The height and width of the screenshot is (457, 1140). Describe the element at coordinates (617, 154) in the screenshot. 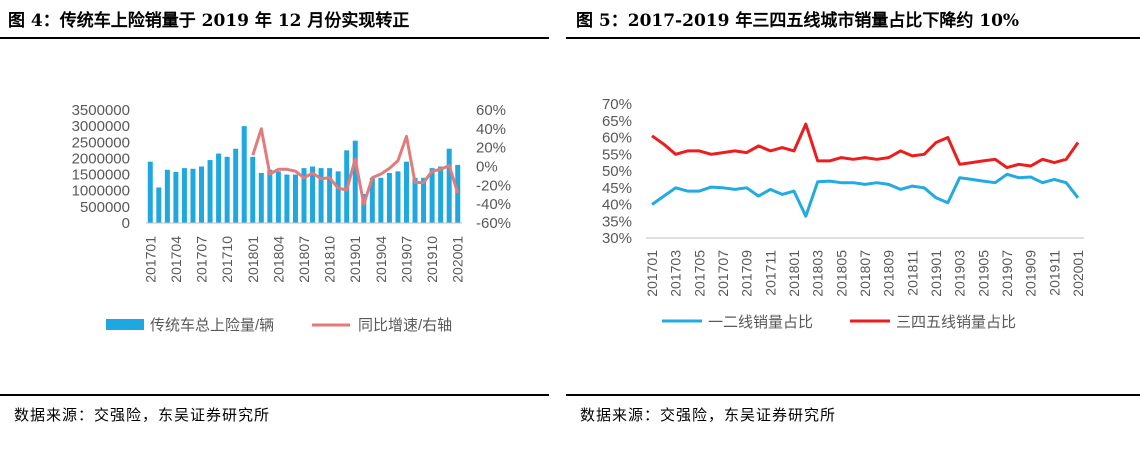

I see `y-tick-label: 55%` at that location.